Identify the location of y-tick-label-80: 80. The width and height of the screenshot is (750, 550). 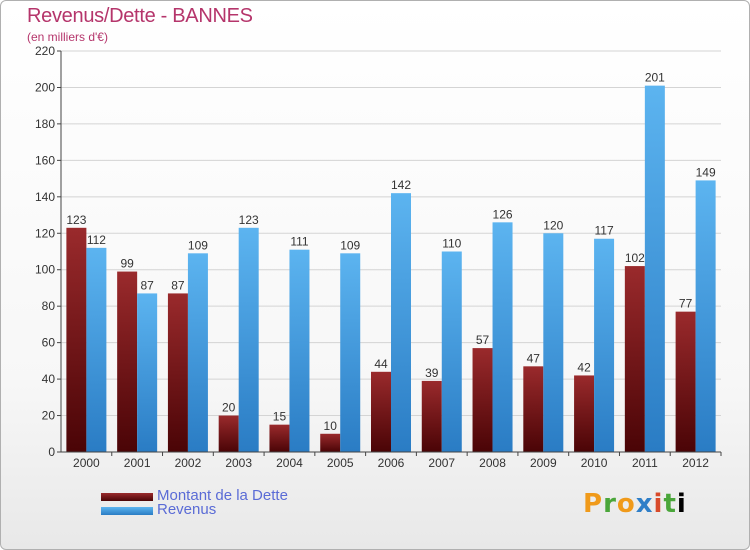
(49, 306).